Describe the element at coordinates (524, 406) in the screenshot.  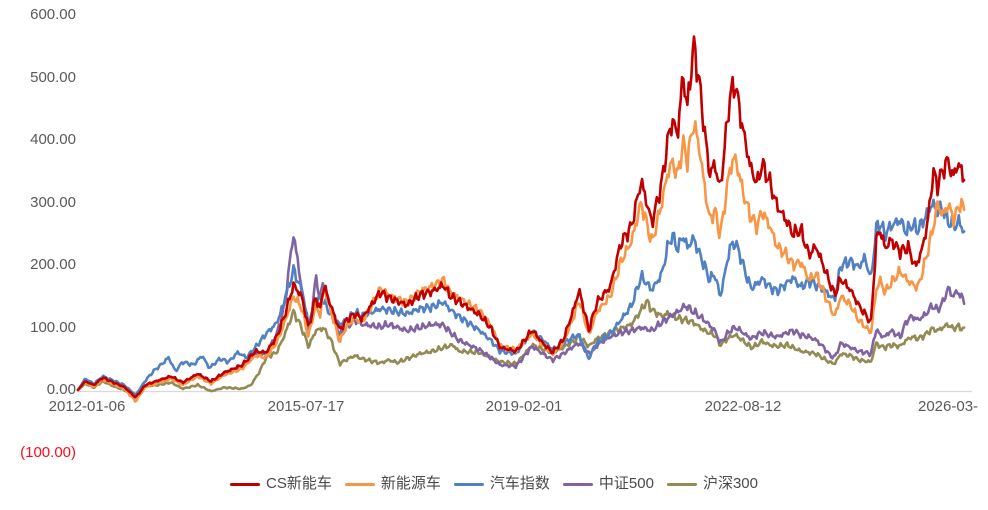
I see `x-tick-label: 2019-02-01` at that location.